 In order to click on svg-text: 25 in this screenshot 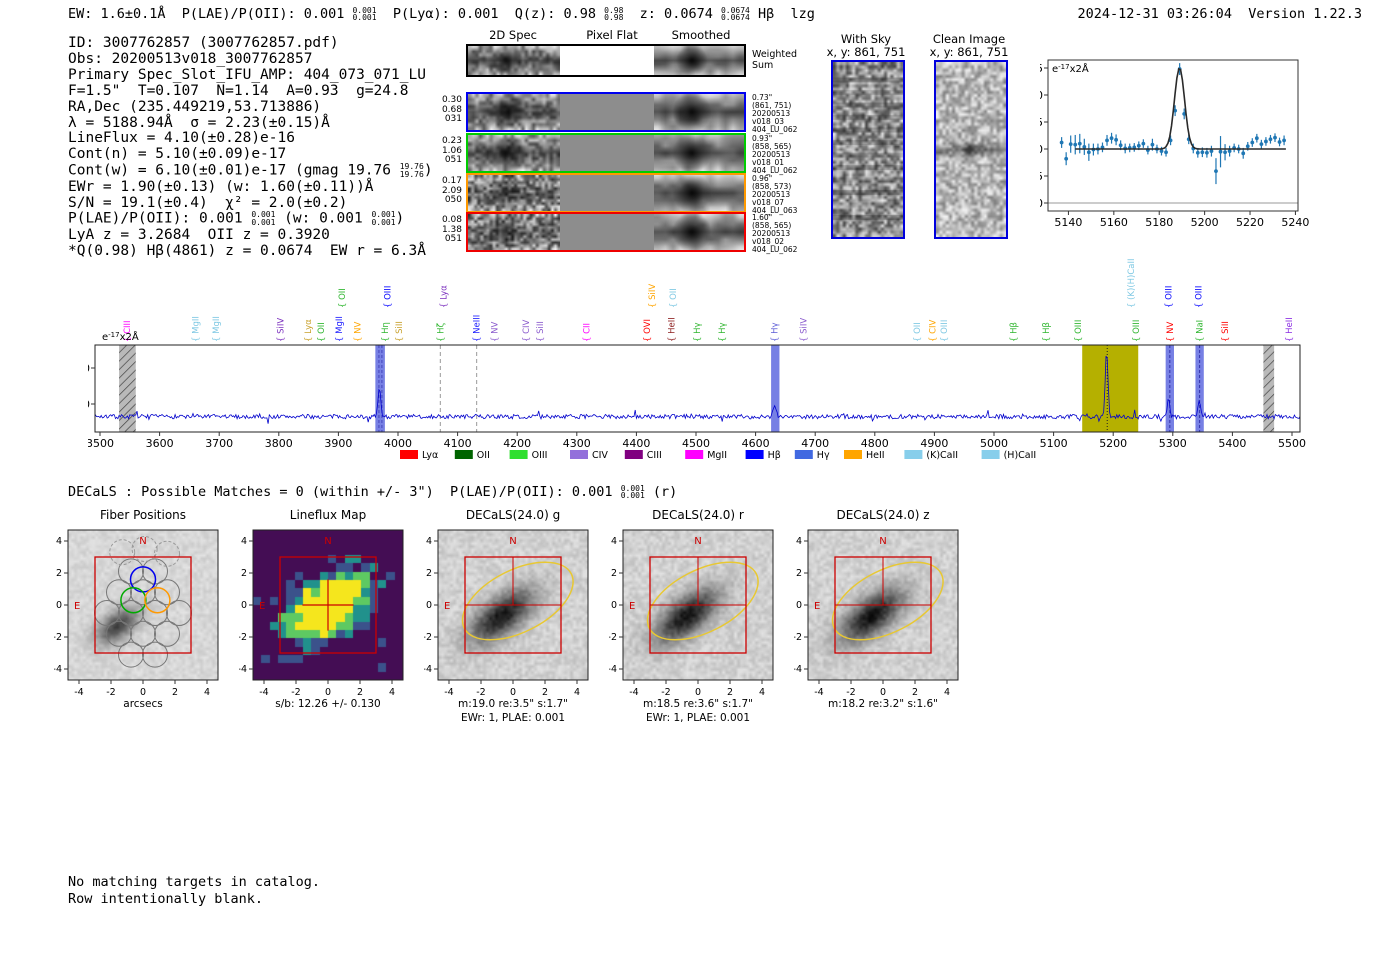, I will do `click(1041, 68)`.